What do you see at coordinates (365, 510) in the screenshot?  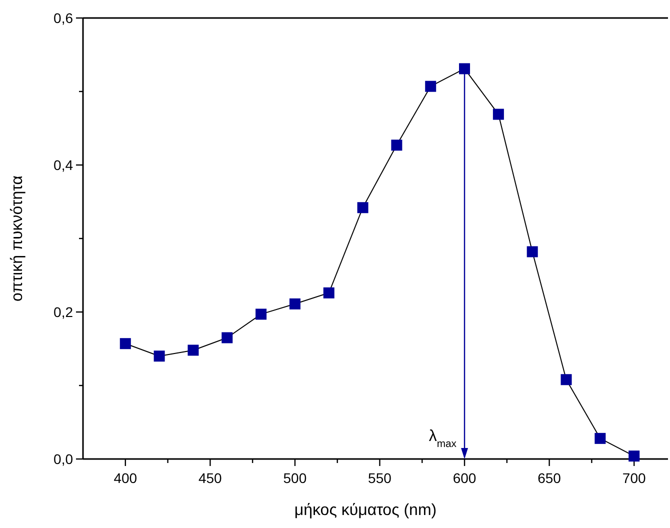 I see `x-axis-title: μήκος κύματος (nm)` at bounding box center [365, 510].